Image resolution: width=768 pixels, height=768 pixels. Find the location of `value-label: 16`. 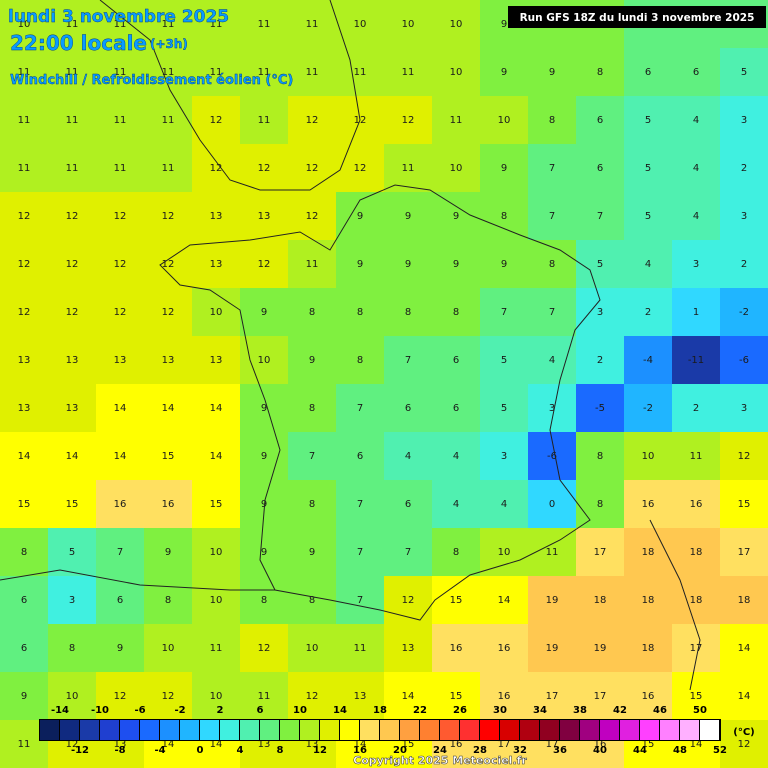

value-label: 16 is located at coordinates (456, 648).